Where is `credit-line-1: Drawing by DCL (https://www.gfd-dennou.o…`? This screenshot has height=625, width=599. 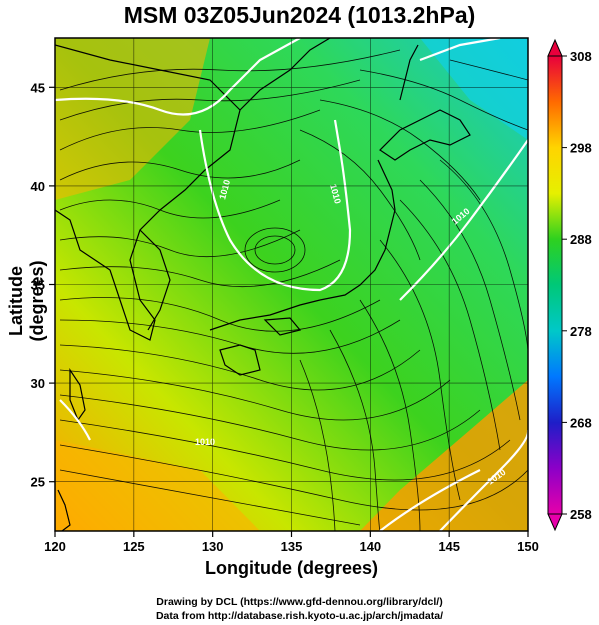
credit-line-1: Drawing by DCL (https://www.gfd-dennou.o… is located at coordinates (299, 602).